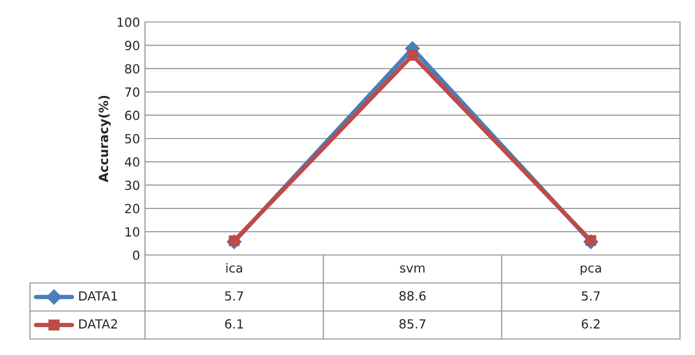 This screenshot has height=355, width=695. I want to click on data-label: 6.2, so click(591, 324).